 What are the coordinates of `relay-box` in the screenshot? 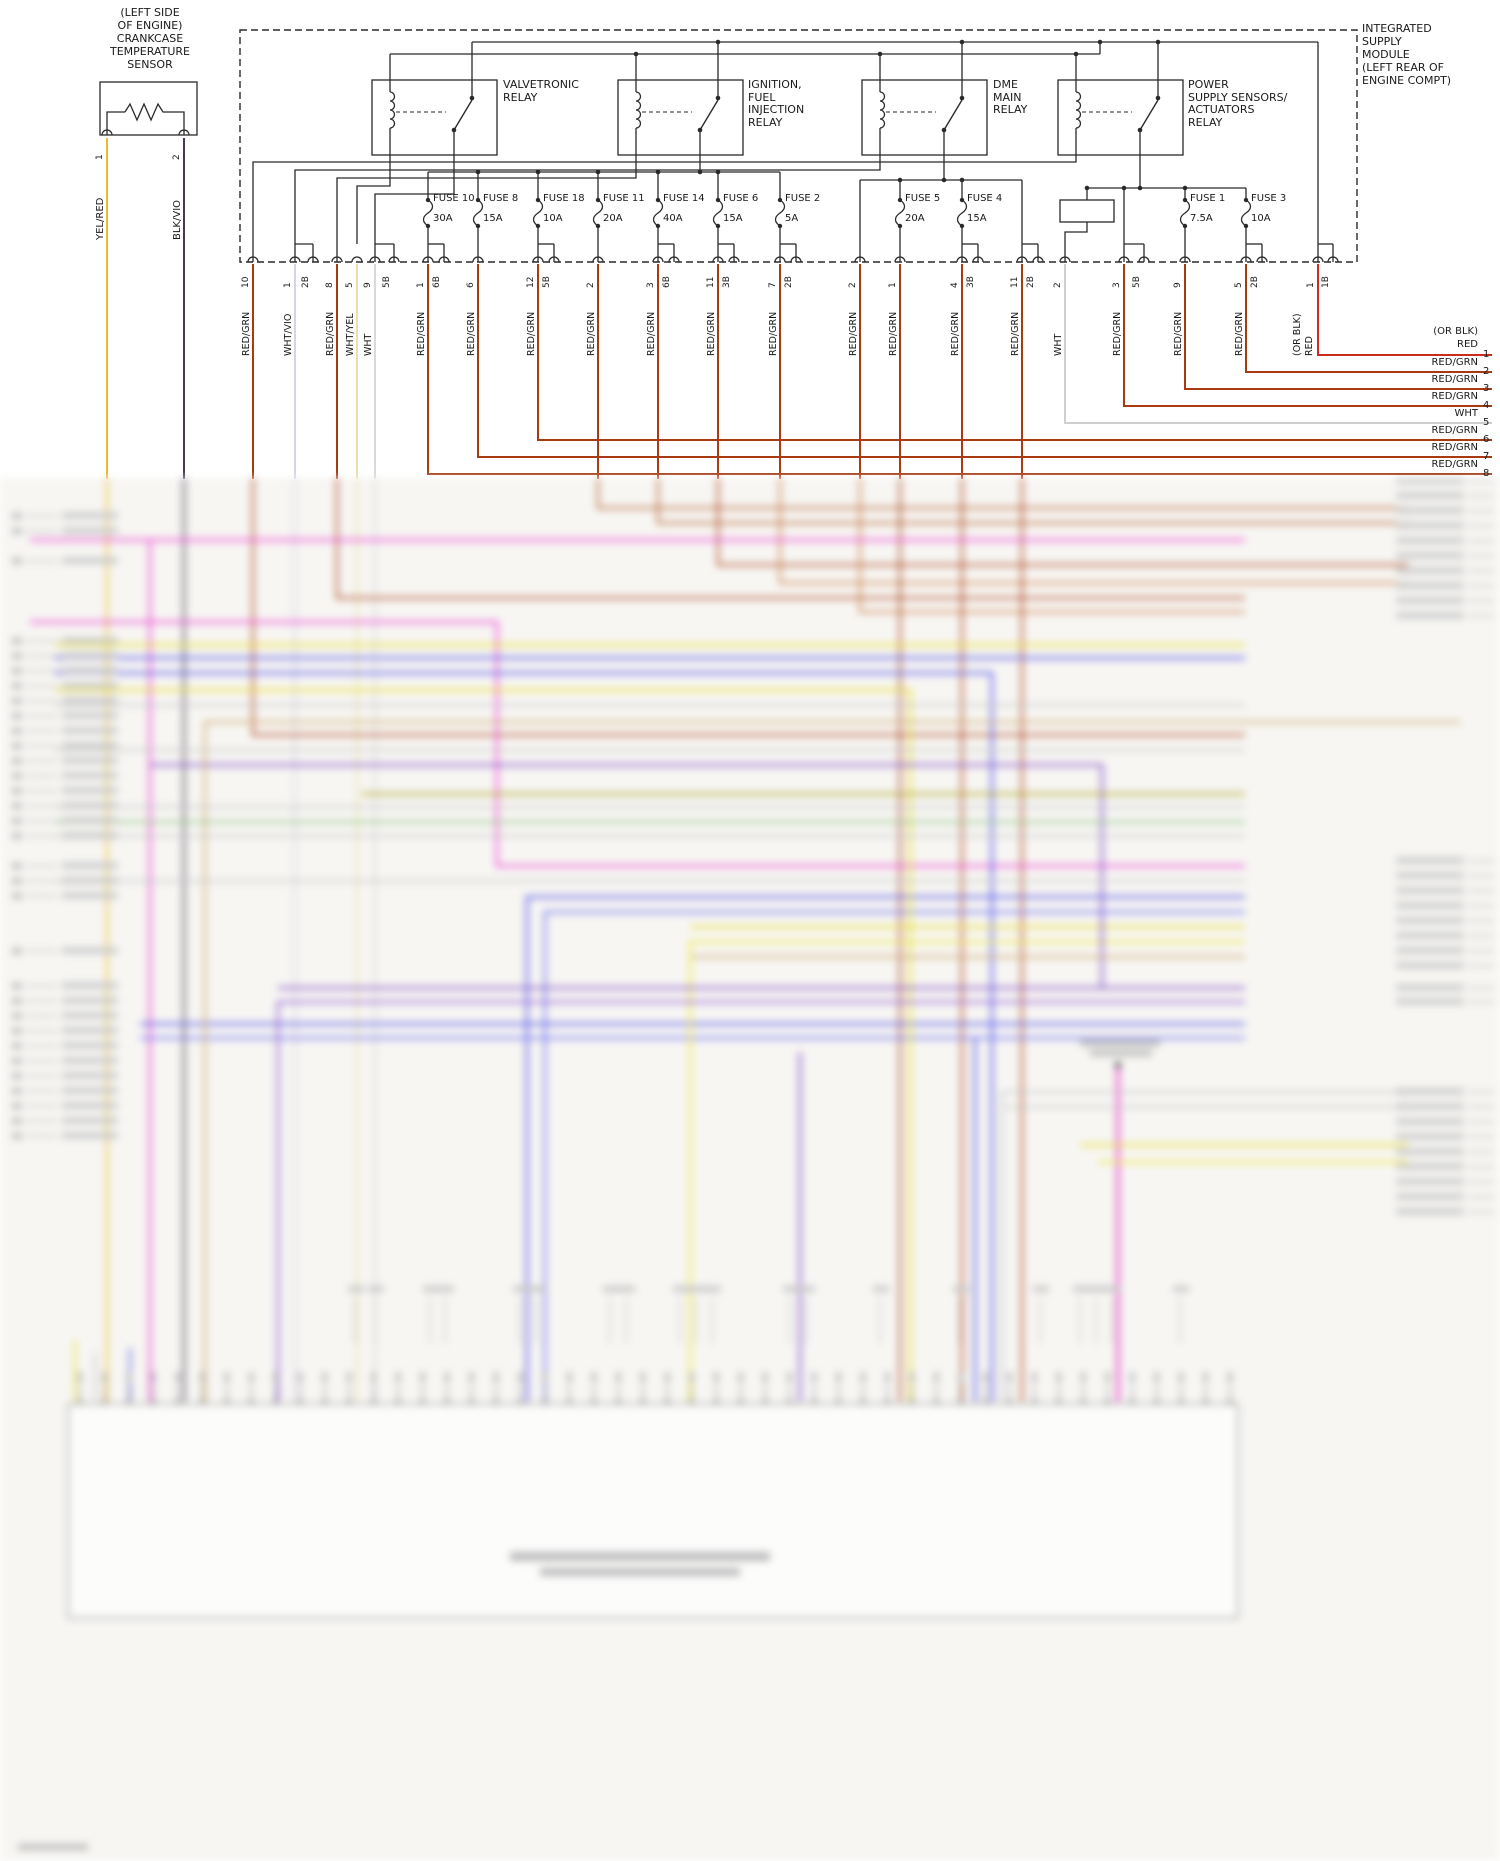 It's located at (924, 117).